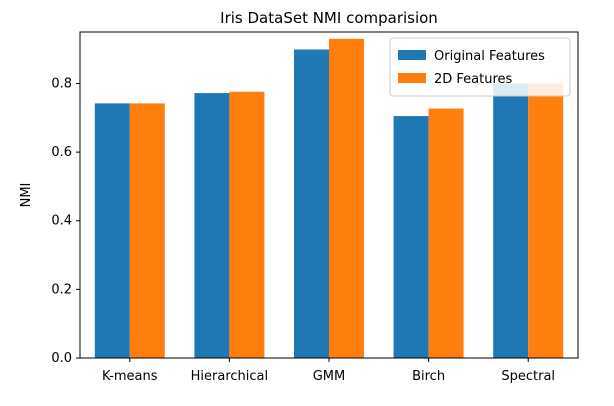 Image resolution: width=614 pixels, height=406 pixels. I want to click on x-tick-label: Hierarchical, so click(229, 376).